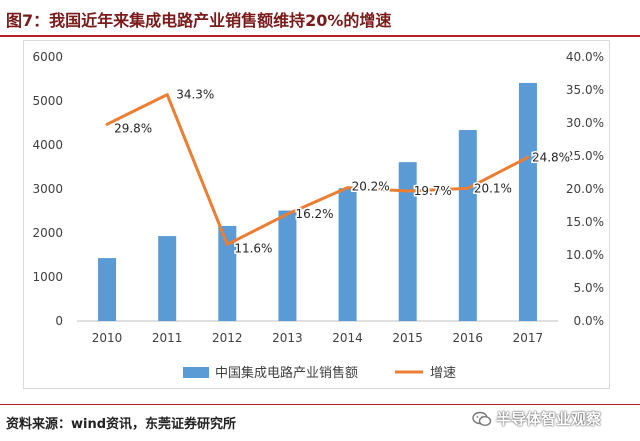 The image size is (640, 441). Describe the element at coordinates (47, 189) in the screenshot. I see `y-left-tick-label: 3000` at that location.